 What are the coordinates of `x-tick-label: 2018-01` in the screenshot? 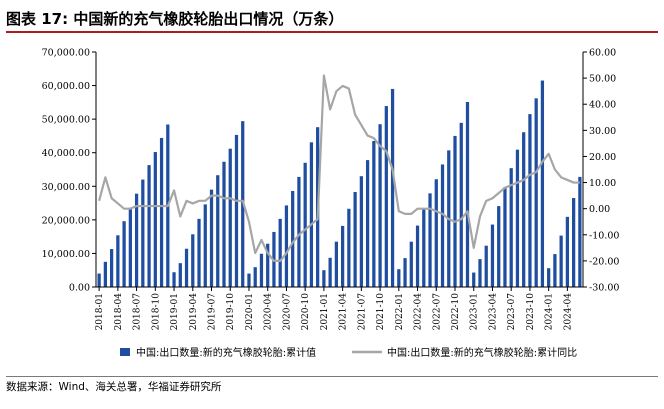 It's located at (100, 311).